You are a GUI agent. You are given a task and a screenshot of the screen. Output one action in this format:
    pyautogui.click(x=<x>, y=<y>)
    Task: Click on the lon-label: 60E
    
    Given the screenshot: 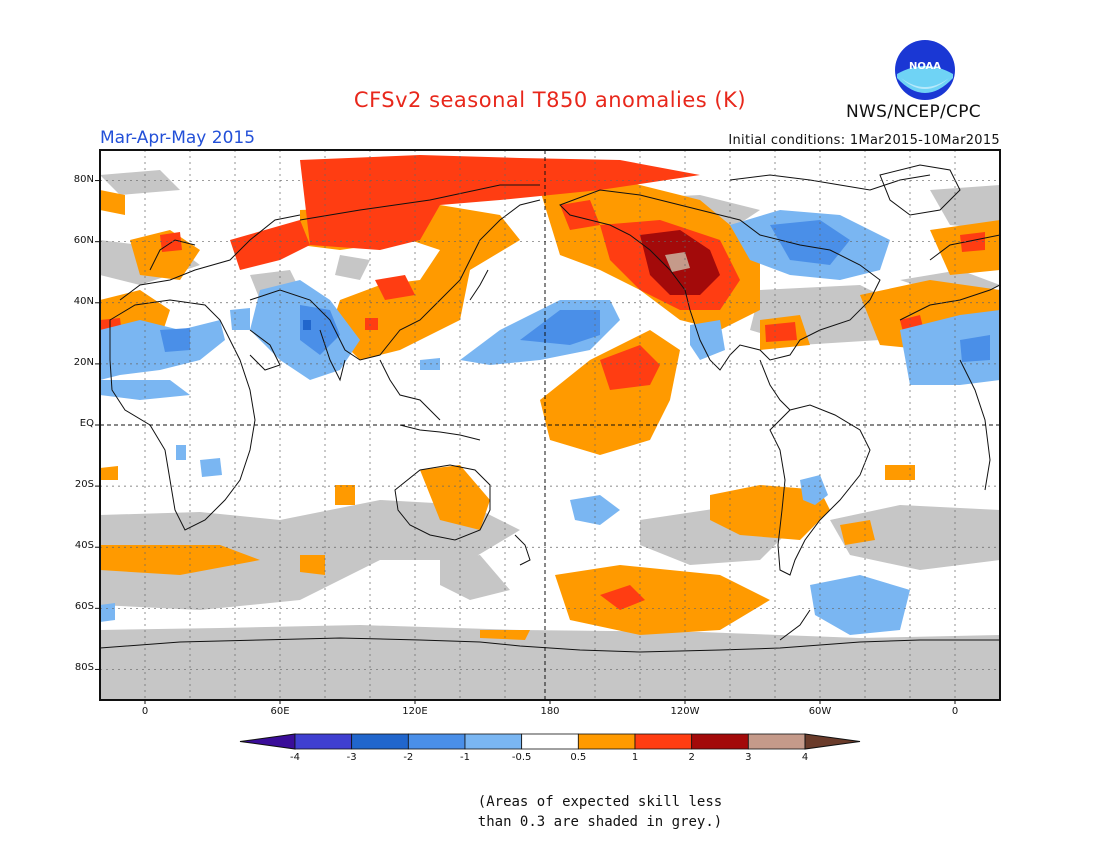 What is the action you would take?
    pyautogui.click(x=280, y=711)
    